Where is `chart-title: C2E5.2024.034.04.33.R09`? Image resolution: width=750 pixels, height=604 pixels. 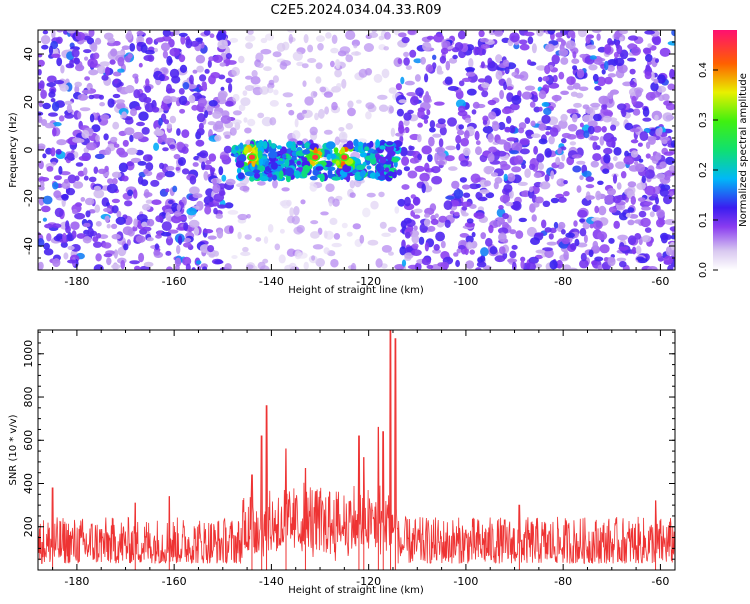
chart-title: C2E5.2024.034.04.33.R09 is located at coordinates (355, 10).